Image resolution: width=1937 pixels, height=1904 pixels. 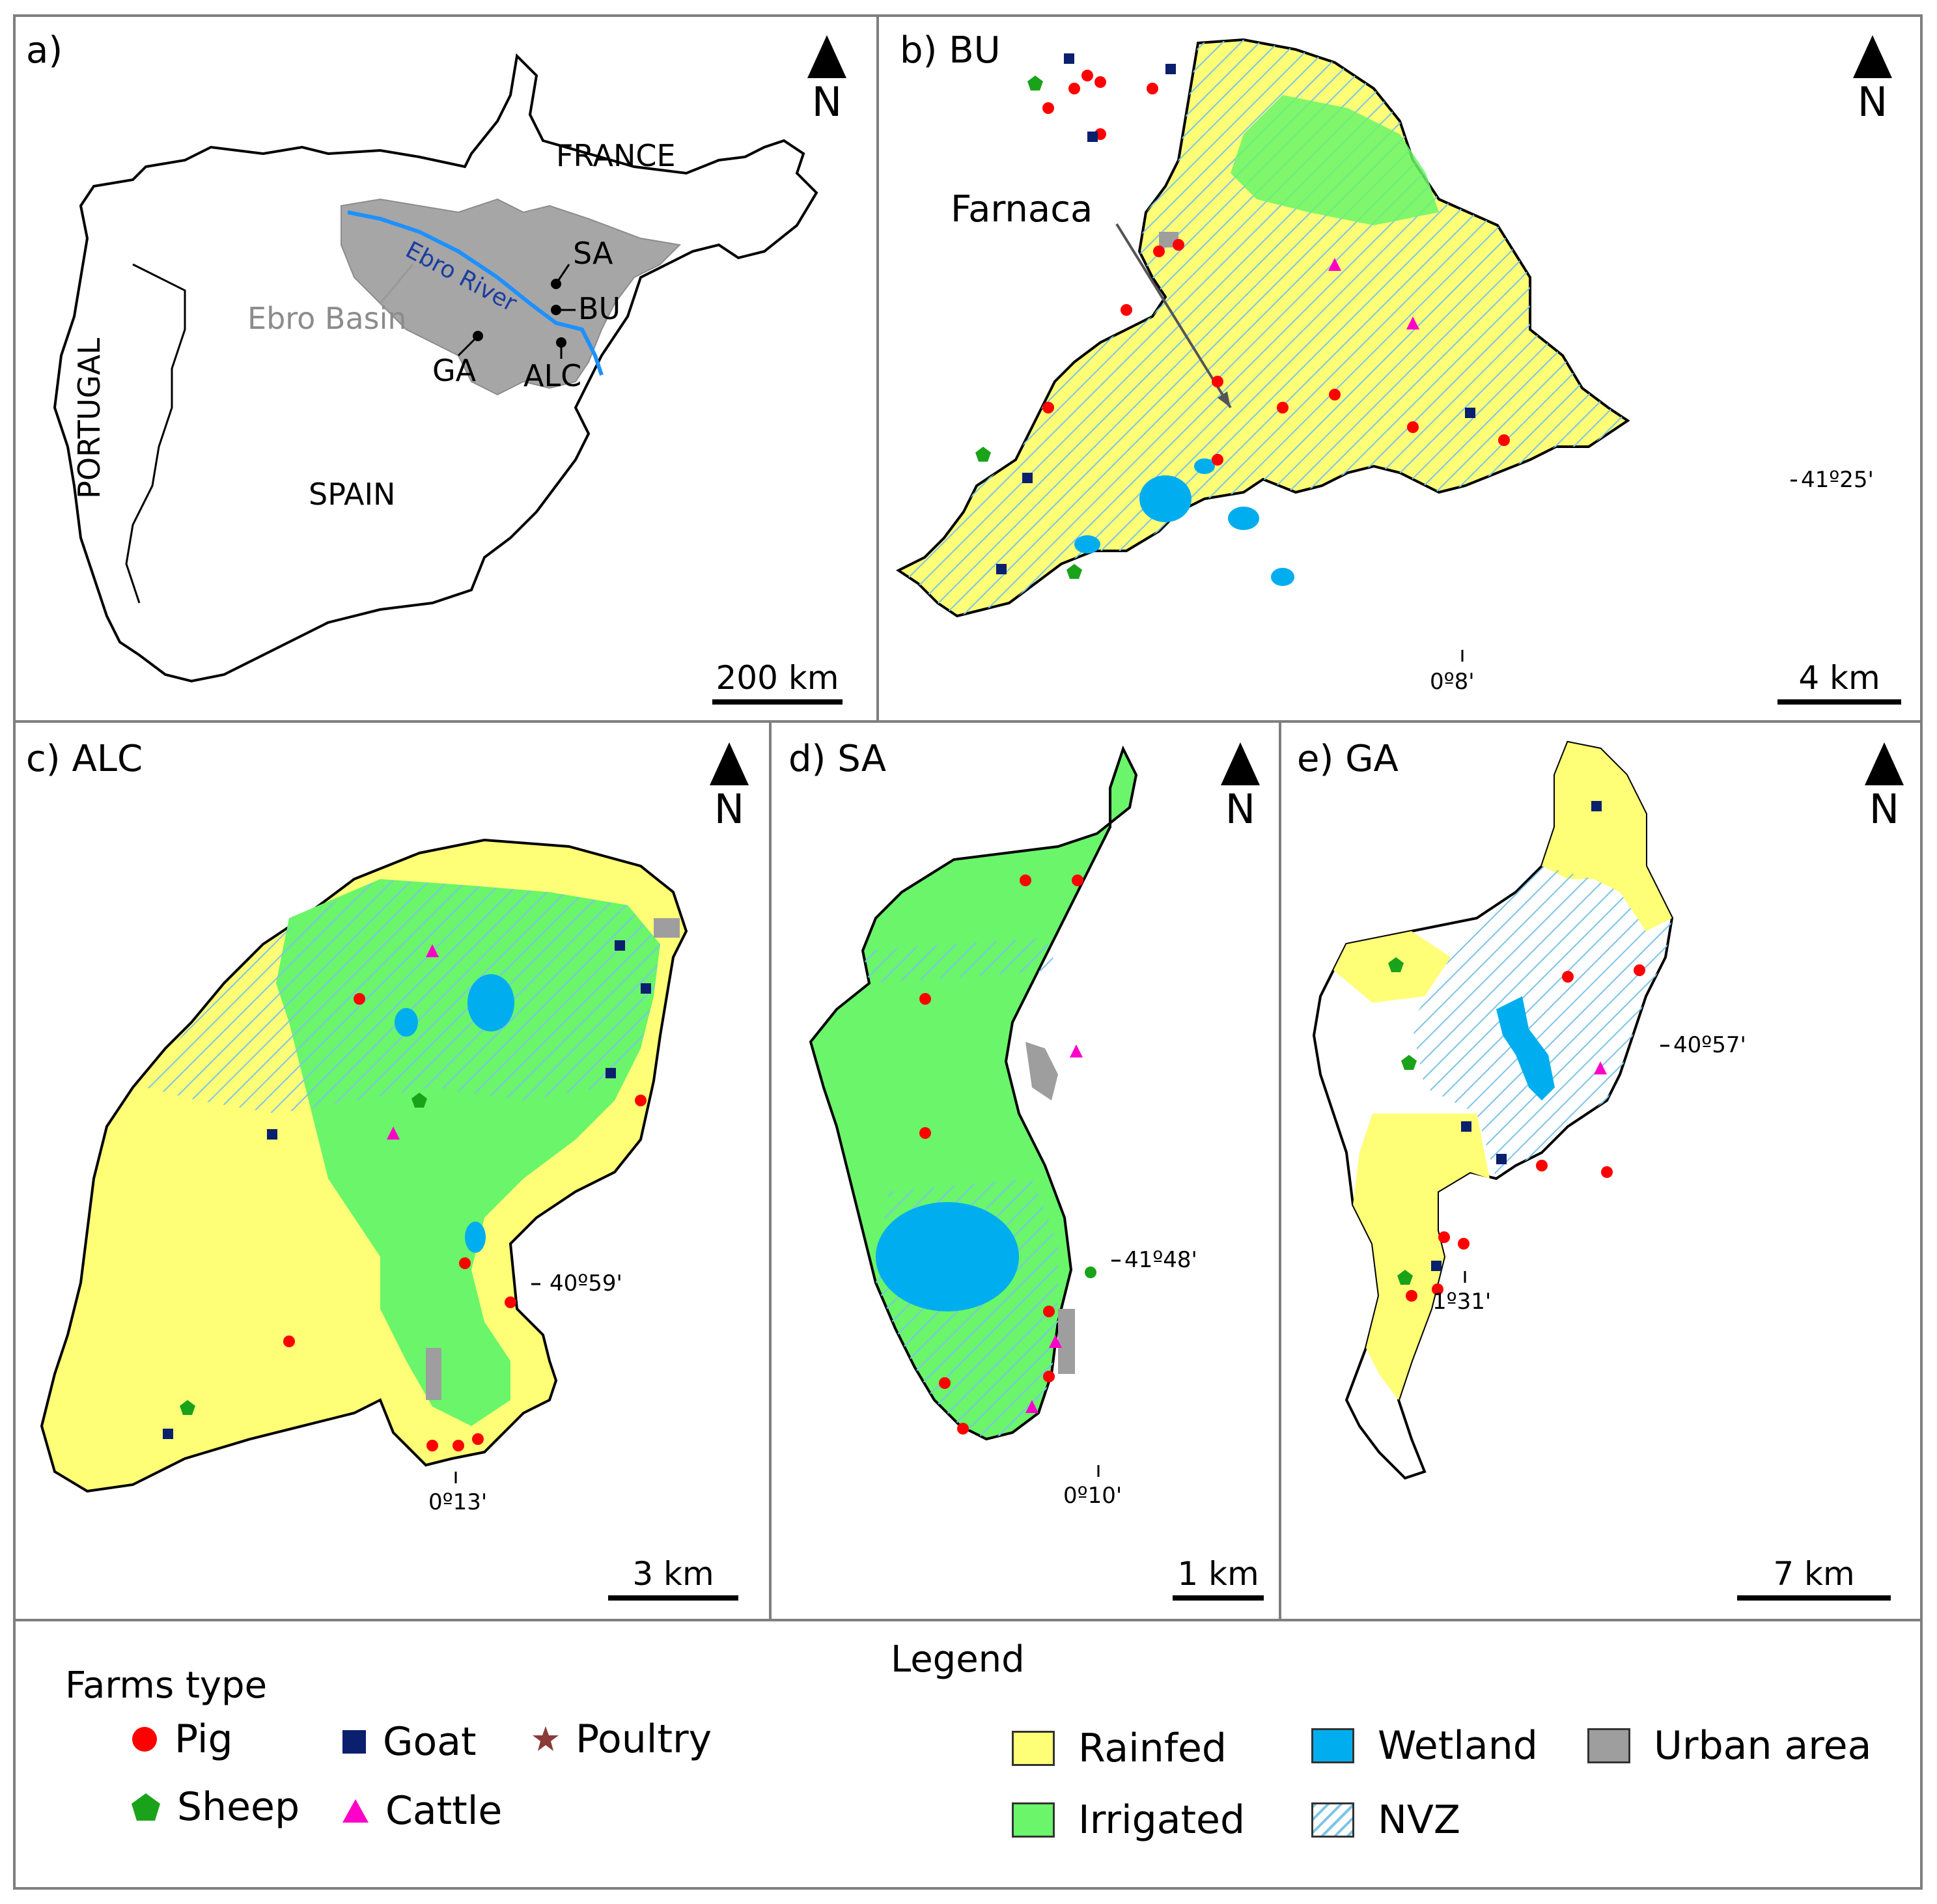 What do you see at coordinates (327, 319) in the screenshot?
I see `basin-label: Ebro Basin` at bounding box center [327, 319].